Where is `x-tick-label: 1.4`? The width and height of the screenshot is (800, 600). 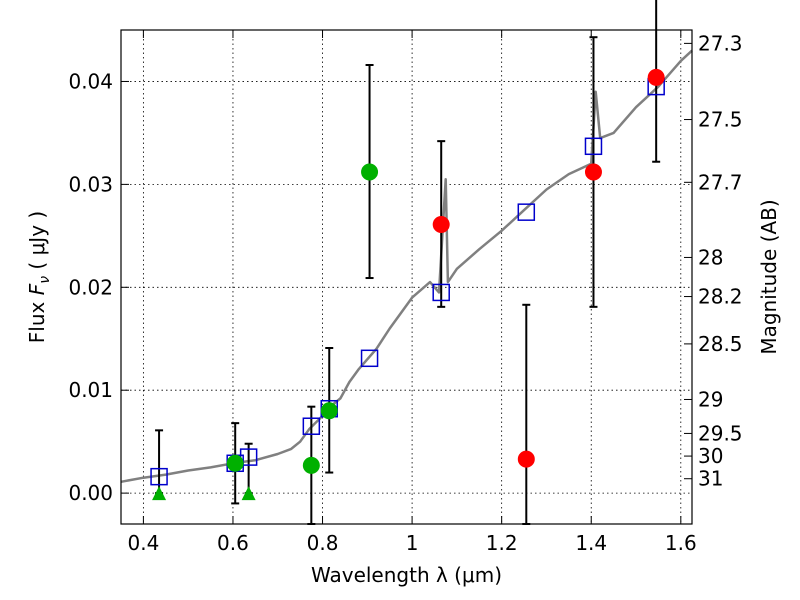
x-tick-label: 1.4 is located at coordinates (591, 543).